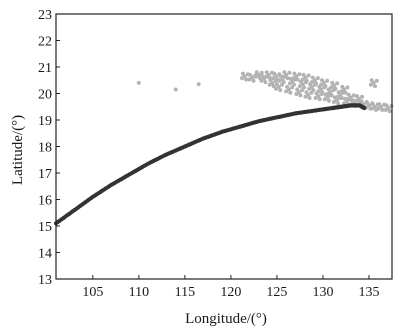  I want to click on x-tick-label: 130, so click(322, 292).